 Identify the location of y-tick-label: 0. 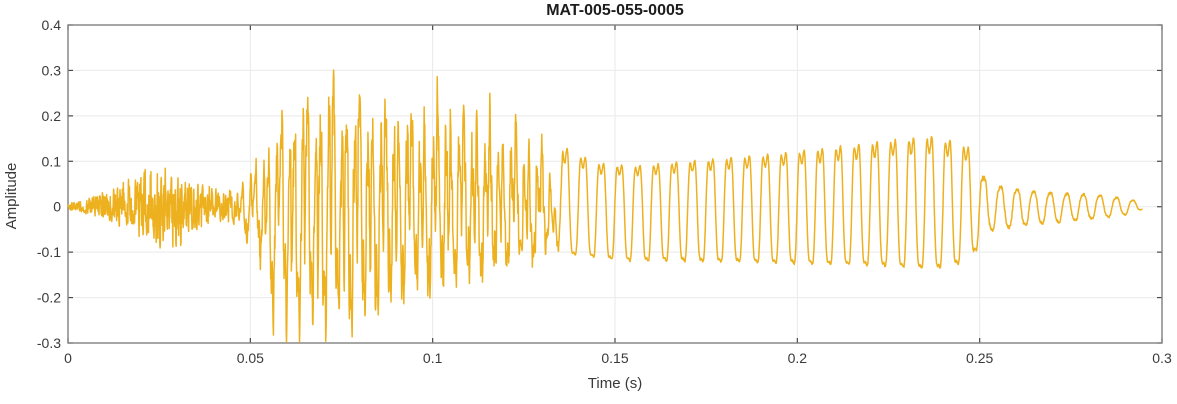
(57, 207).